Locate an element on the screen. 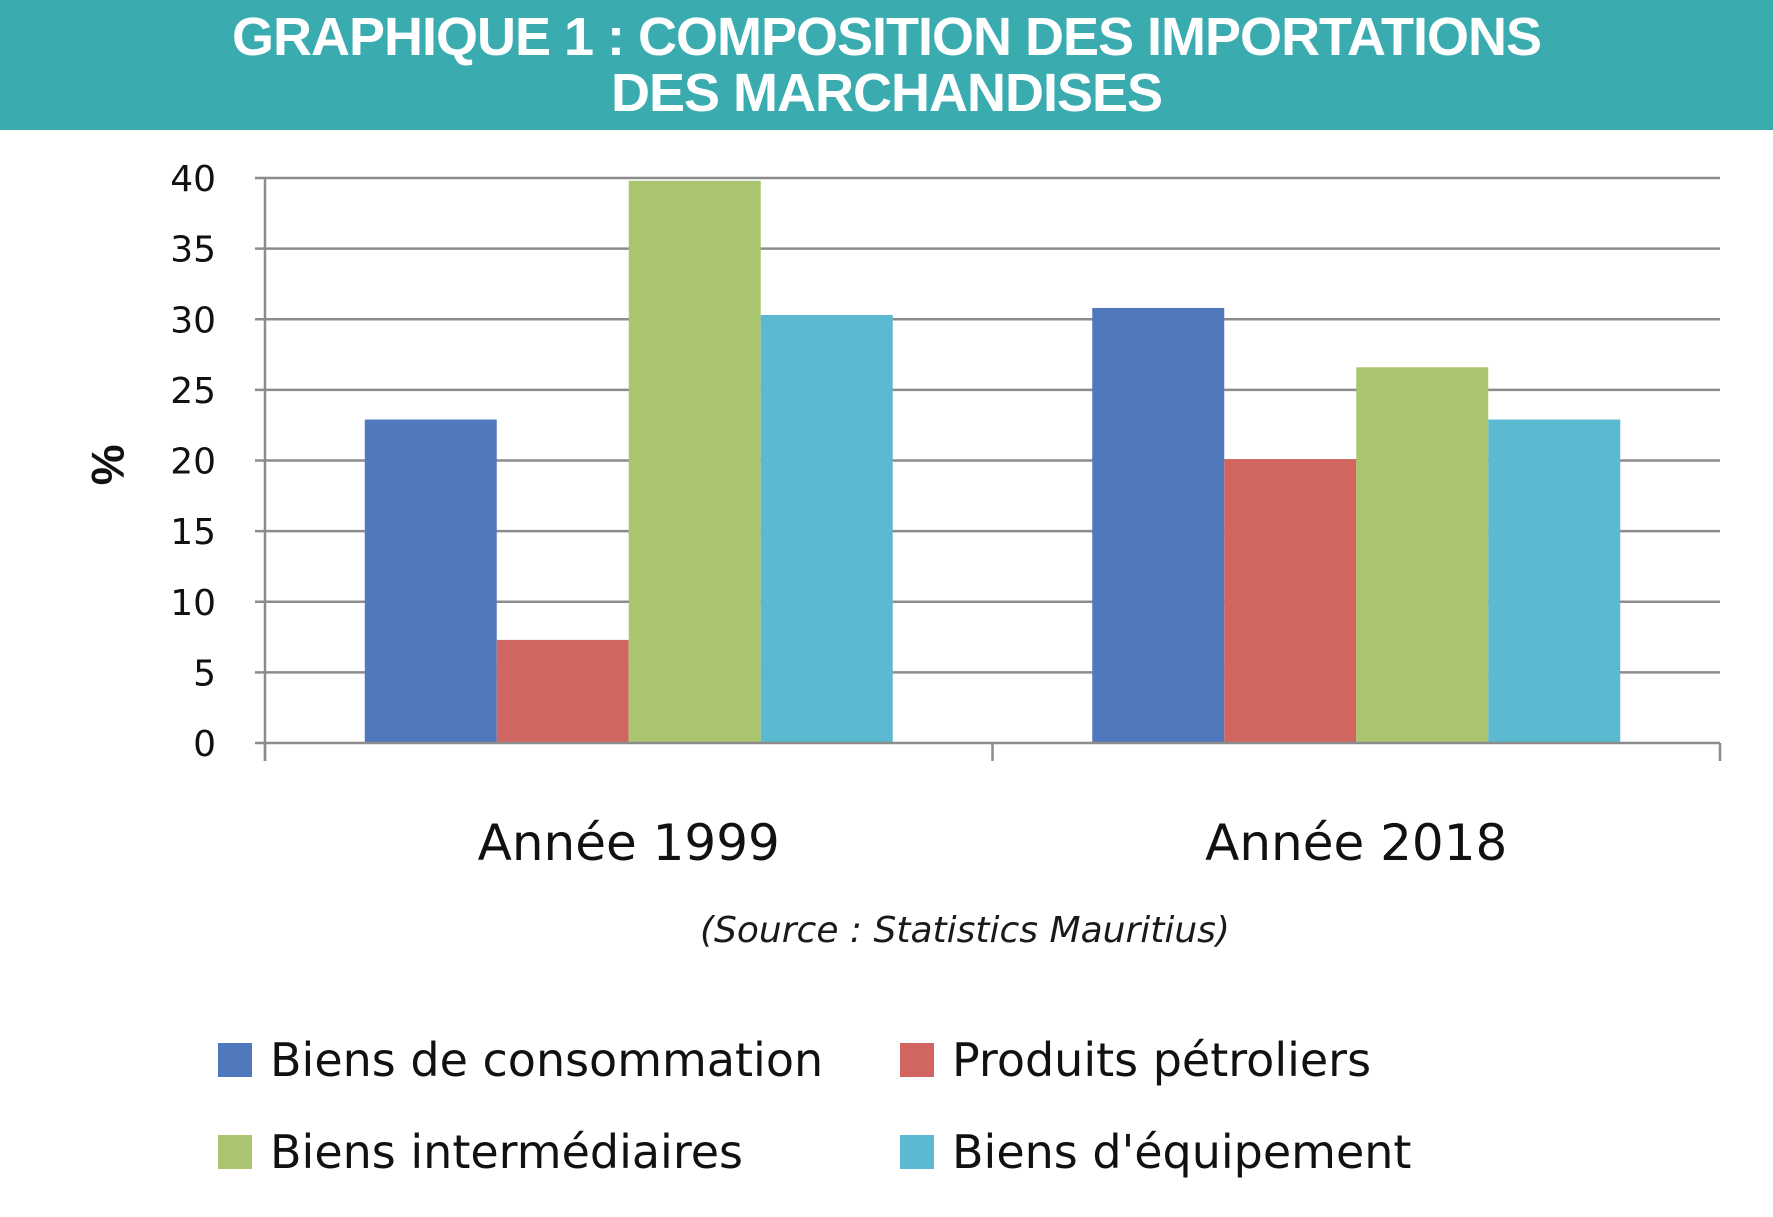 This screenshot has height=1217, width=1773. x-category-label: Année 2018 is located at coordinates (1356, 843).